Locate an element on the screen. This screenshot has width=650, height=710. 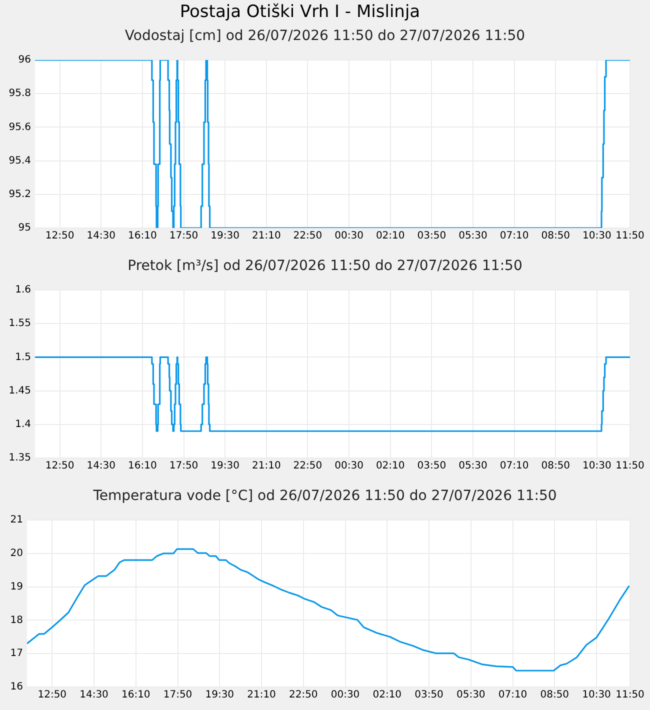
chart-title: Temperatura vode [°C] od 26/07/2026 11:50 do 27/07/2026 11:50 is located at coordinates (325, 496).